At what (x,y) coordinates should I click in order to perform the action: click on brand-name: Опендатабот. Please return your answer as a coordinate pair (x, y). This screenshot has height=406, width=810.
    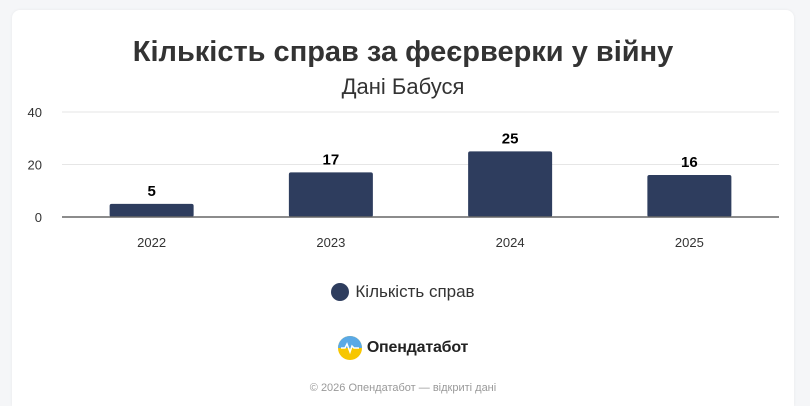
    Looking at the image, I should click on (417, 347).